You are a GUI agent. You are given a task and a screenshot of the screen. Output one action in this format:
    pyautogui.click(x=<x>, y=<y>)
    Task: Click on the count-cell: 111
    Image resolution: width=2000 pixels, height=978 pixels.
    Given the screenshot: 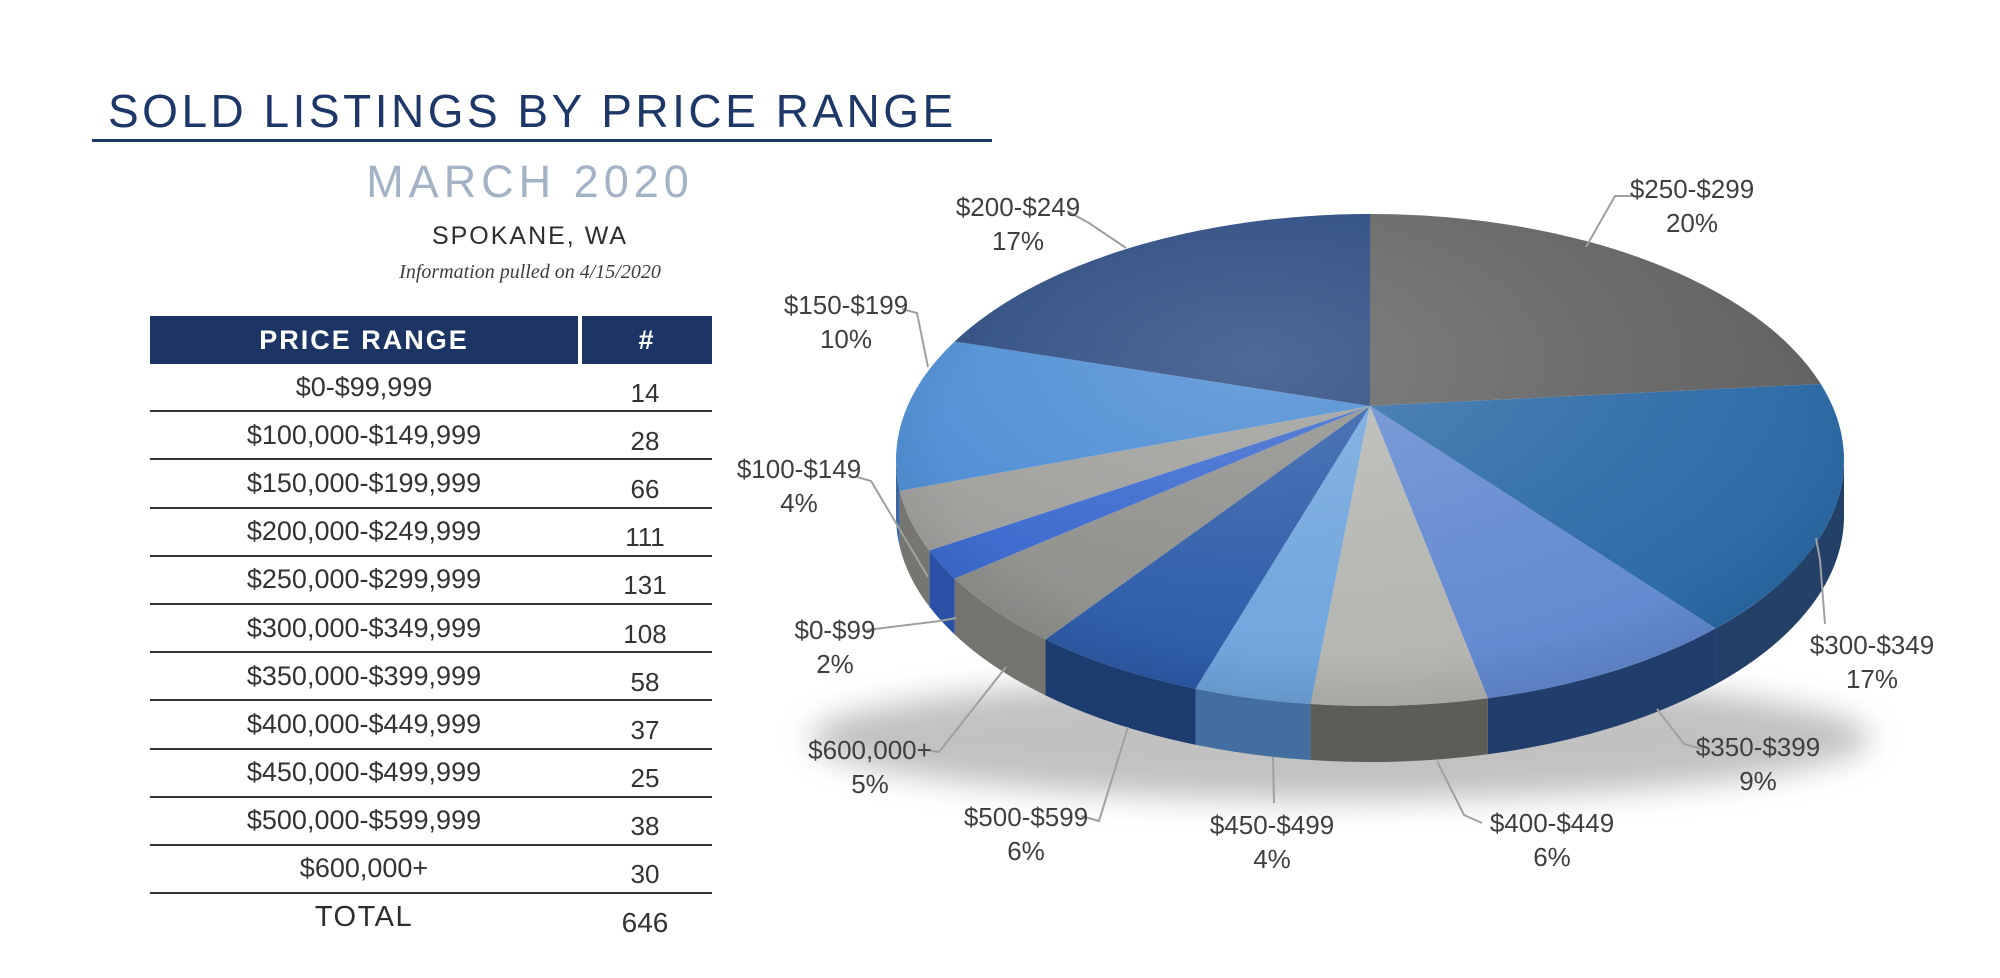 What is the action you would take?
    pyautogui.click(x=645, y=537)
    